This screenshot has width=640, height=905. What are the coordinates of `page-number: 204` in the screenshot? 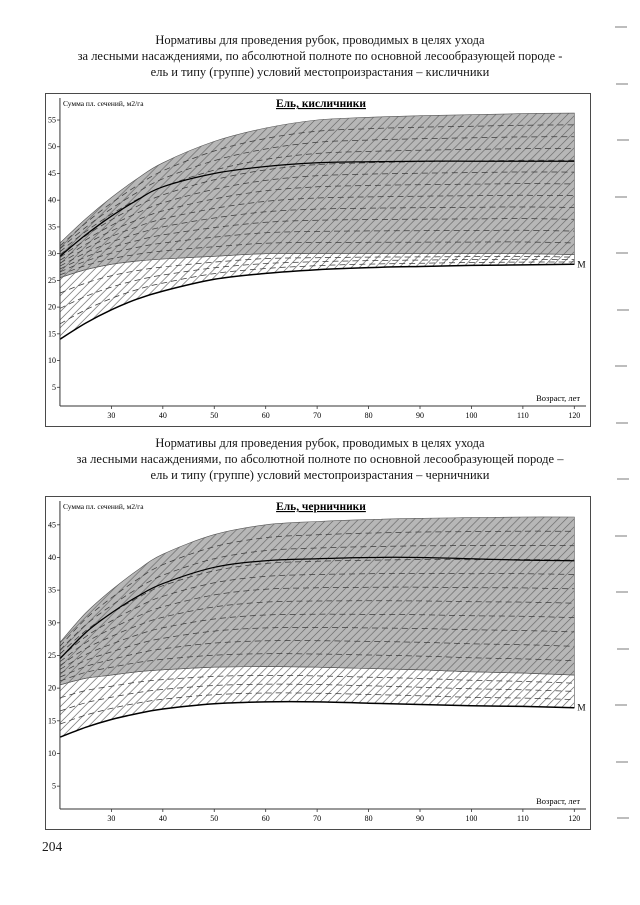 It's located at (52, 846).